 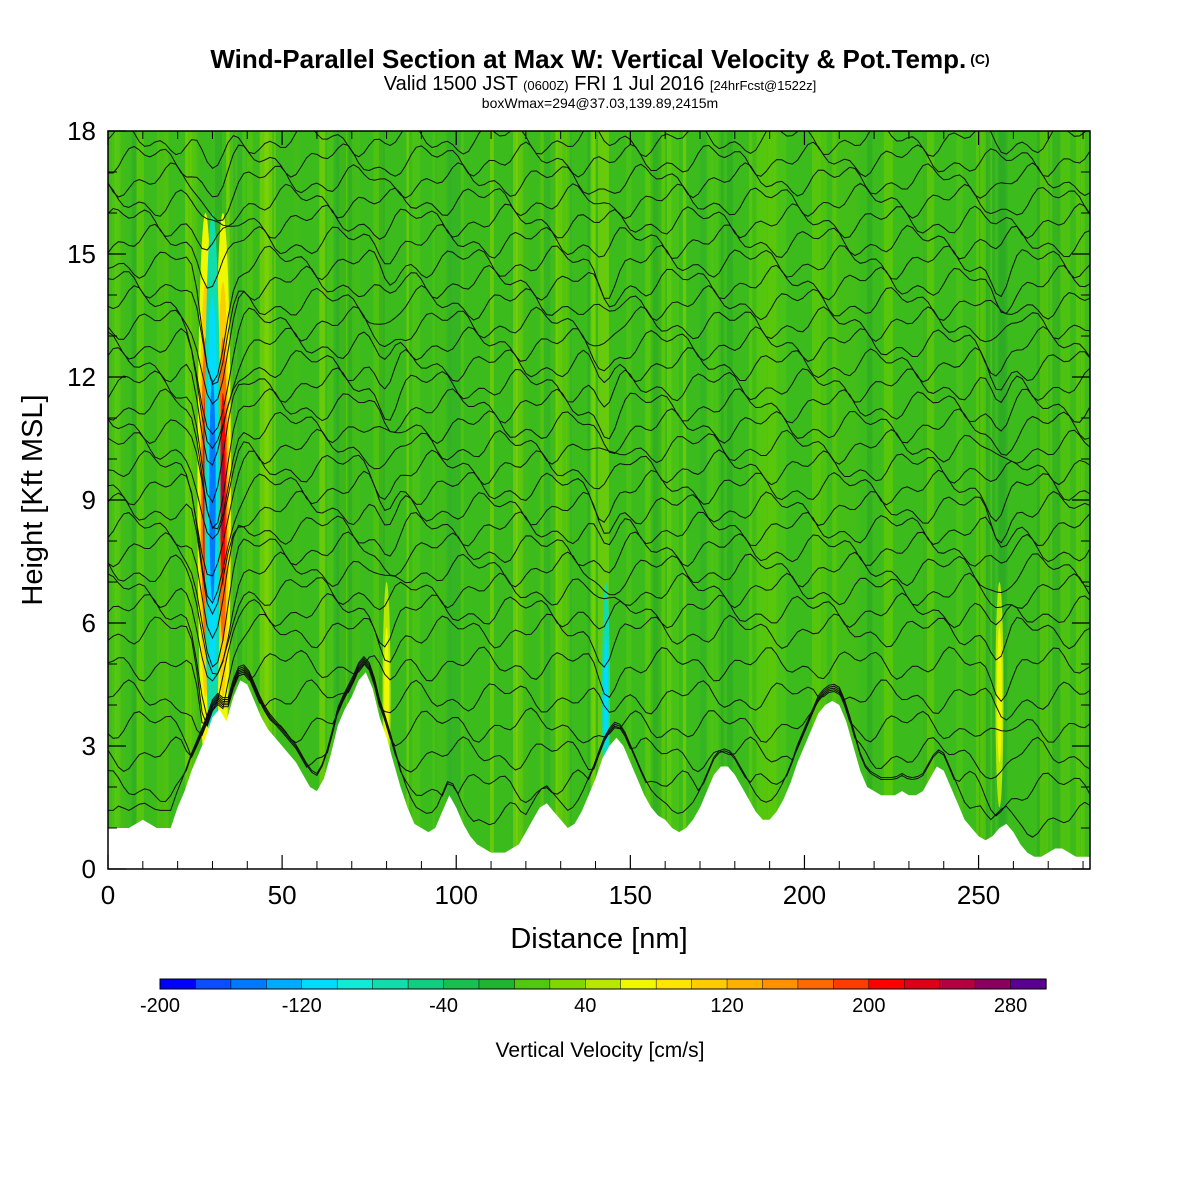 What do you see at coordinates (89, 869) in the screenshot?
I see `y-tick-label: 0` at bounding box center [89, 869].